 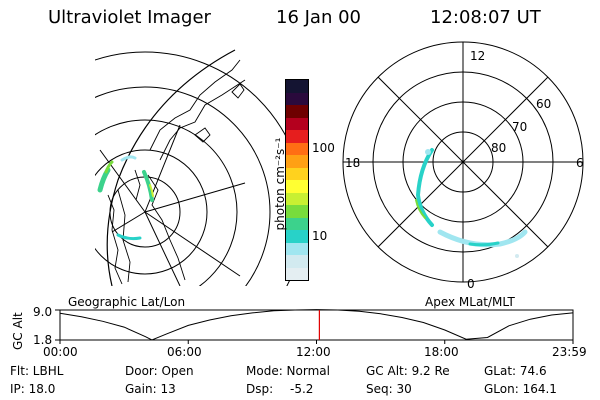 What do you see at coordinates (580, 163) in the screenshot?
I see `mlt-6-label: 6` at bounding box center [580, 163].